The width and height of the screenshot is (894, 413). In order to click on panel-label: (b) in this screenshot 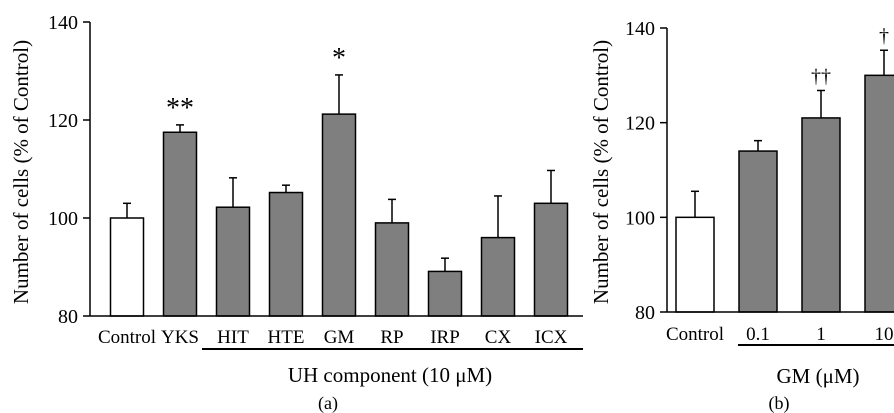, I will do `click(779, 403)`.